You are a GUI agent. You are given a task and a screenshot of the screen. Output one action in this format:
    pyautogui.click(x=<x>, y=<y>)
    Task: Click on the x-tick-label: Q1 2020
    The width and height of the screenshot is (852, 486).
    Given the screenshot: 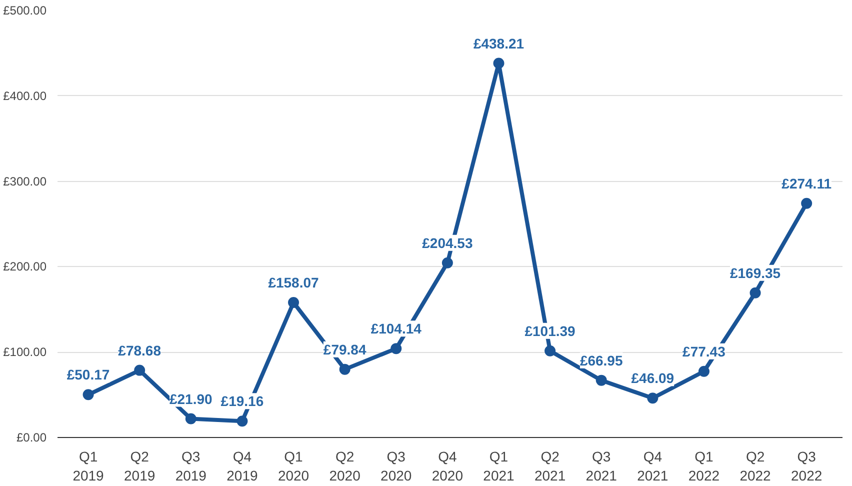 What is the action you would take?
    pyautogui.click(x=294, y=466)
    